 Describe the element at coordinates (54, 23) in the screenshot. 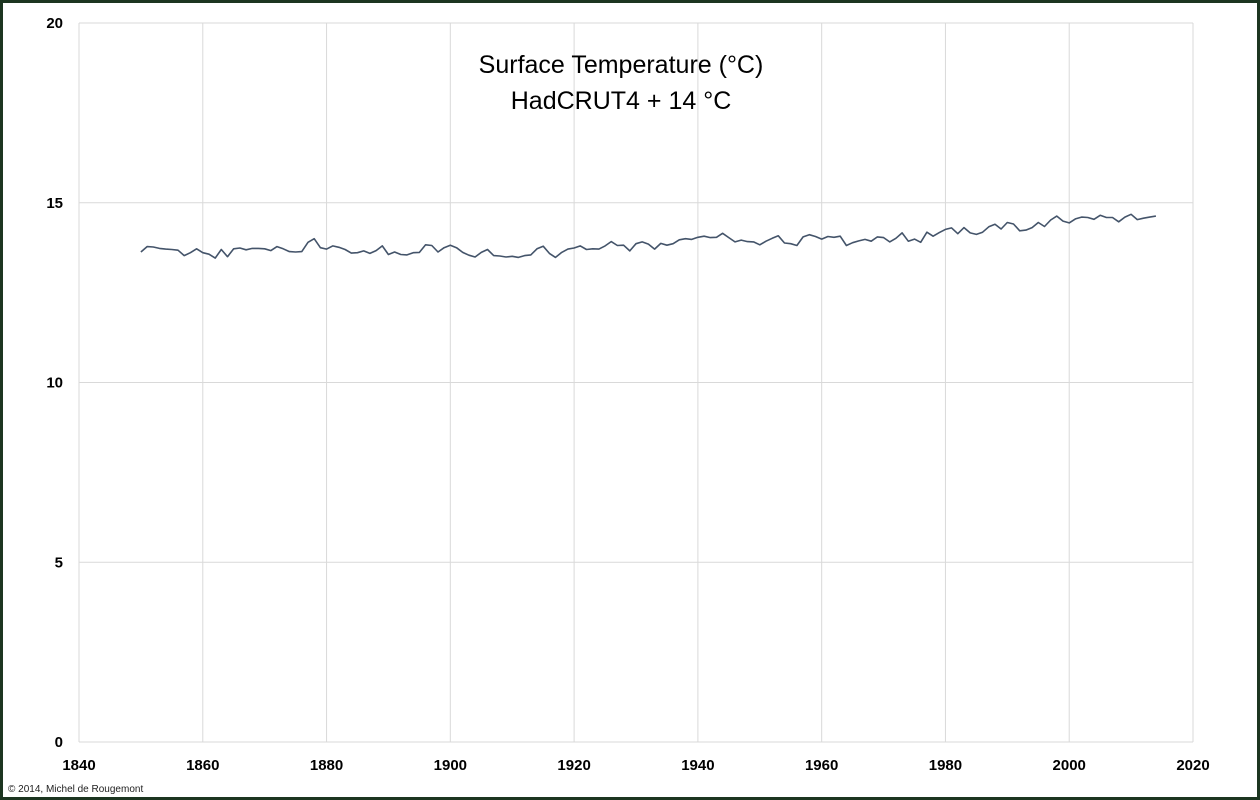

I see `y-tick-label: 20` at that location.